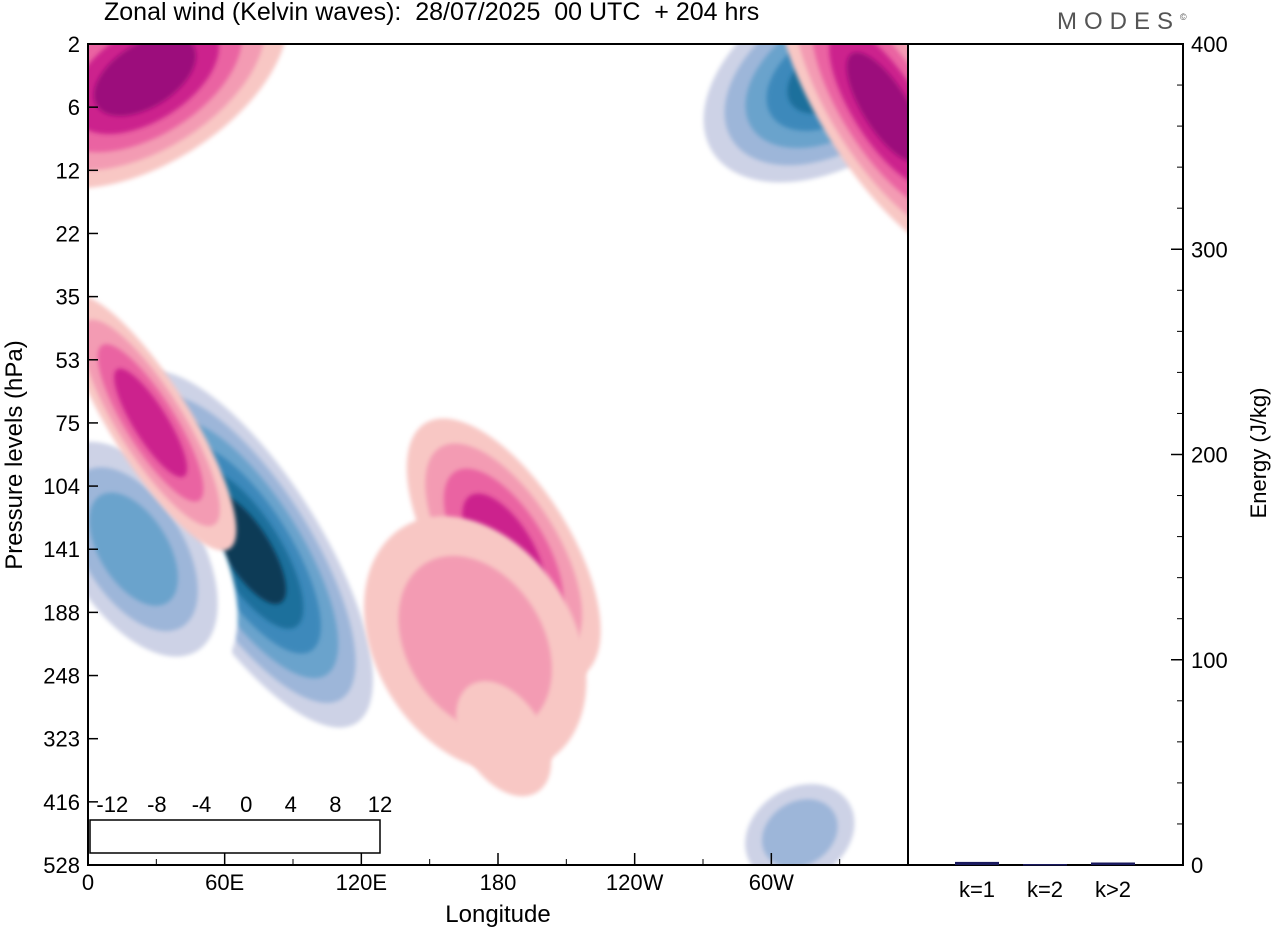 The image size is (1280, 930). What do you see at coordinates (635, 882) in the screenshot?
I see `x-tick-label: 120W` at bounding box center [635, 882].